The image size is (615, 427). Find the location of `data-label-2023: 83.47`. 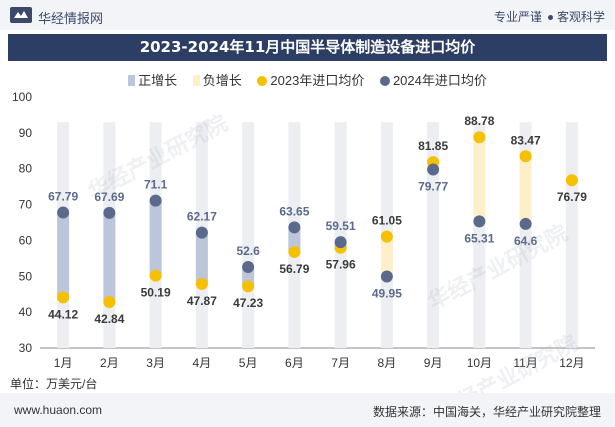

data-label-2023: 83.47 is located at coordinates (526, 140).